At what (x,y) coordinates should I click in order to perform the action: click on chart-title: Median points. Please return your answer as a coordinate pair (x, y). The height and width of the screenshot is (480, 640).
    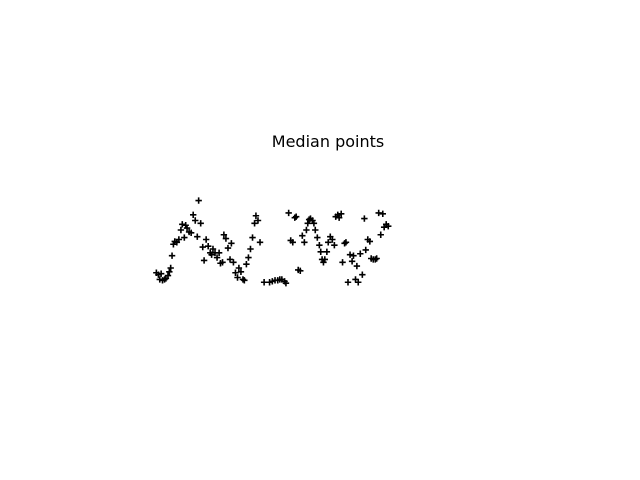
    Looking at the image, I should click on (328, 141).